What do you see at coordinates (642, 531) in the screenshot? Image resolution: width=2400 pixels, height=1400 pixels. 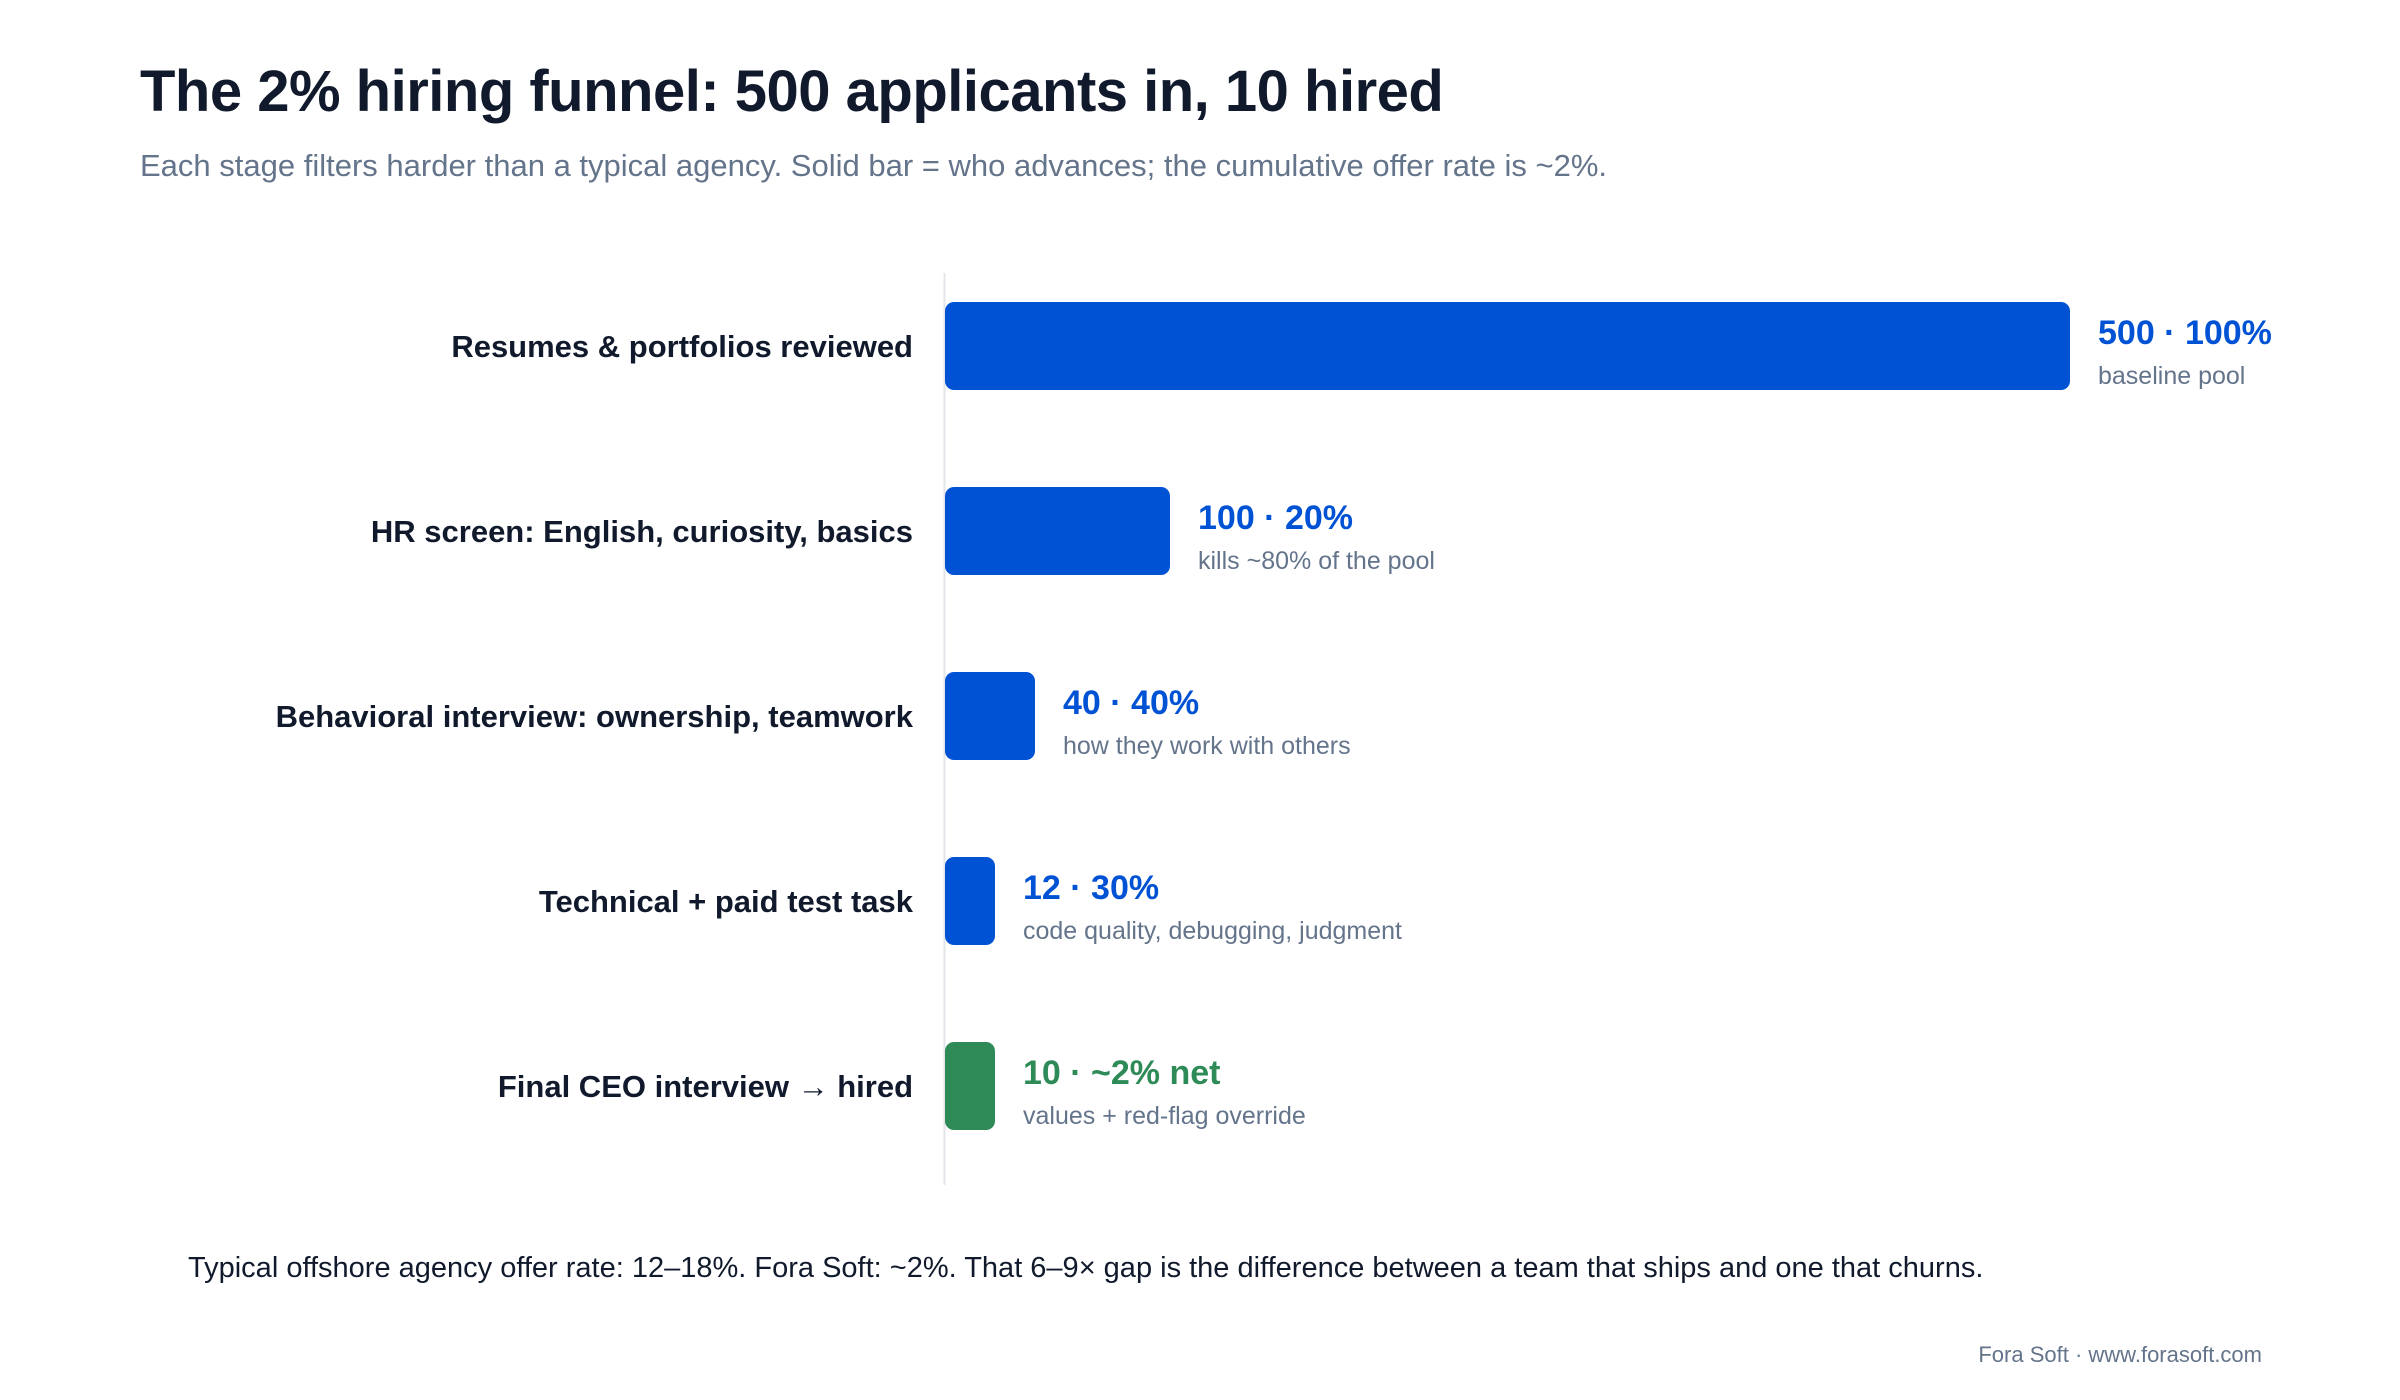 I see `category-label: HR screen: English, curiosity, basics` at bounding box center [642, 531].